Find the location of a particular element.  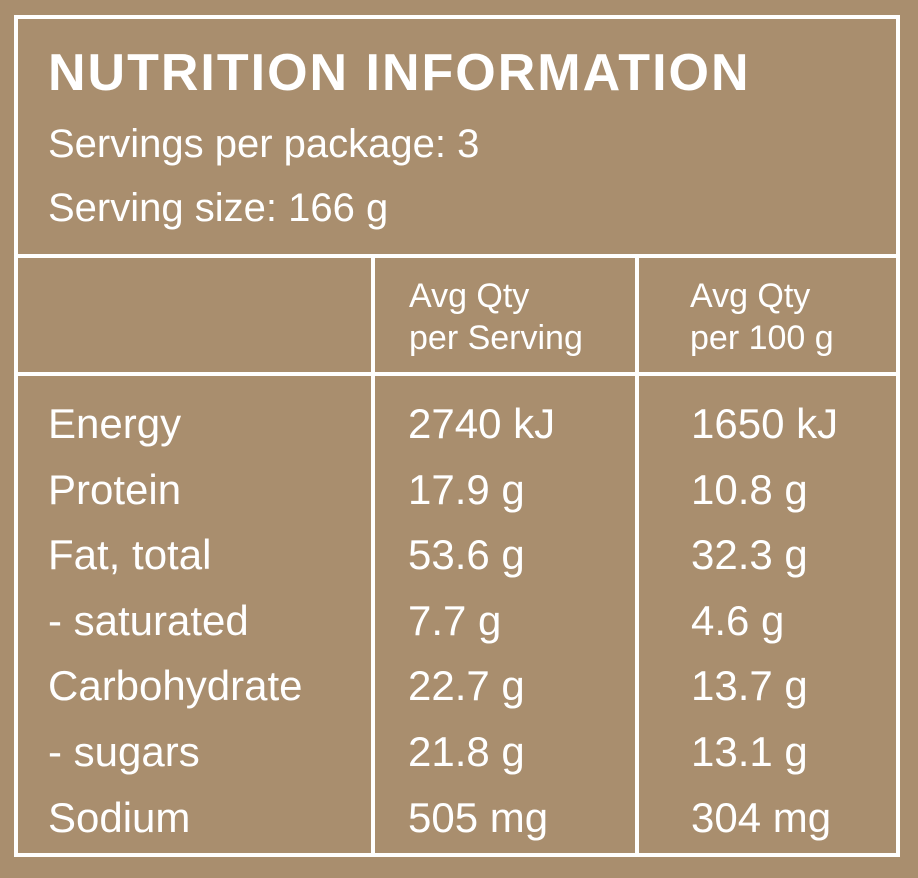

nutrient-name: Carbohydrate is located at coordinates (175, 686).